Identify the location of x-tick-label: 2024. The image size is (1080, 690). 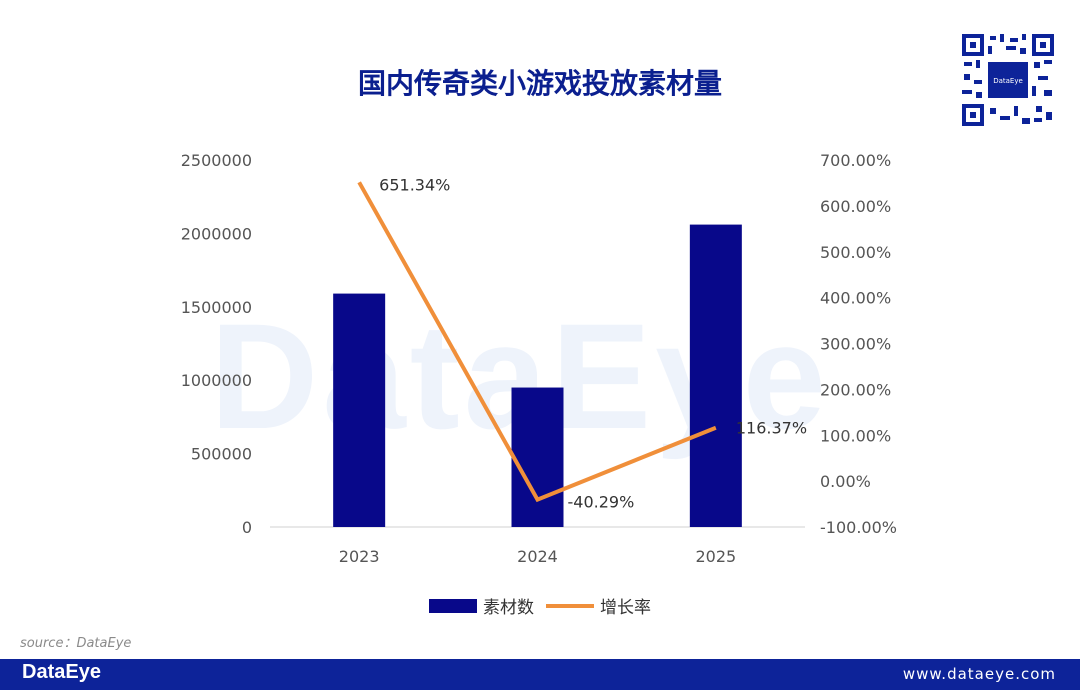
(537, 556).